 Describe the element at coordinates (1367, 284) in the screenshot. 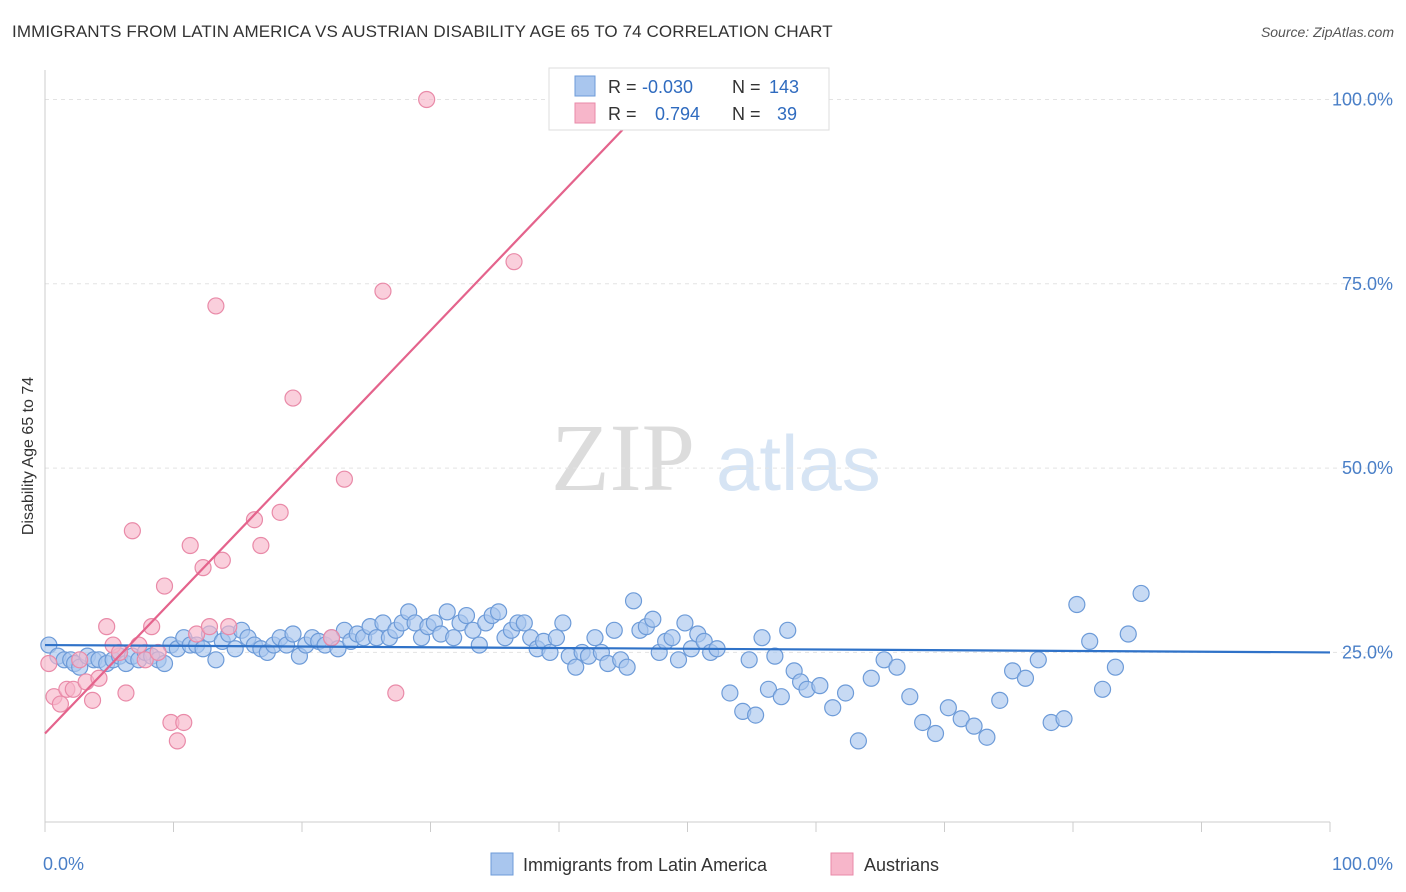

I see `y-tick-label: 75.0%` at that location.